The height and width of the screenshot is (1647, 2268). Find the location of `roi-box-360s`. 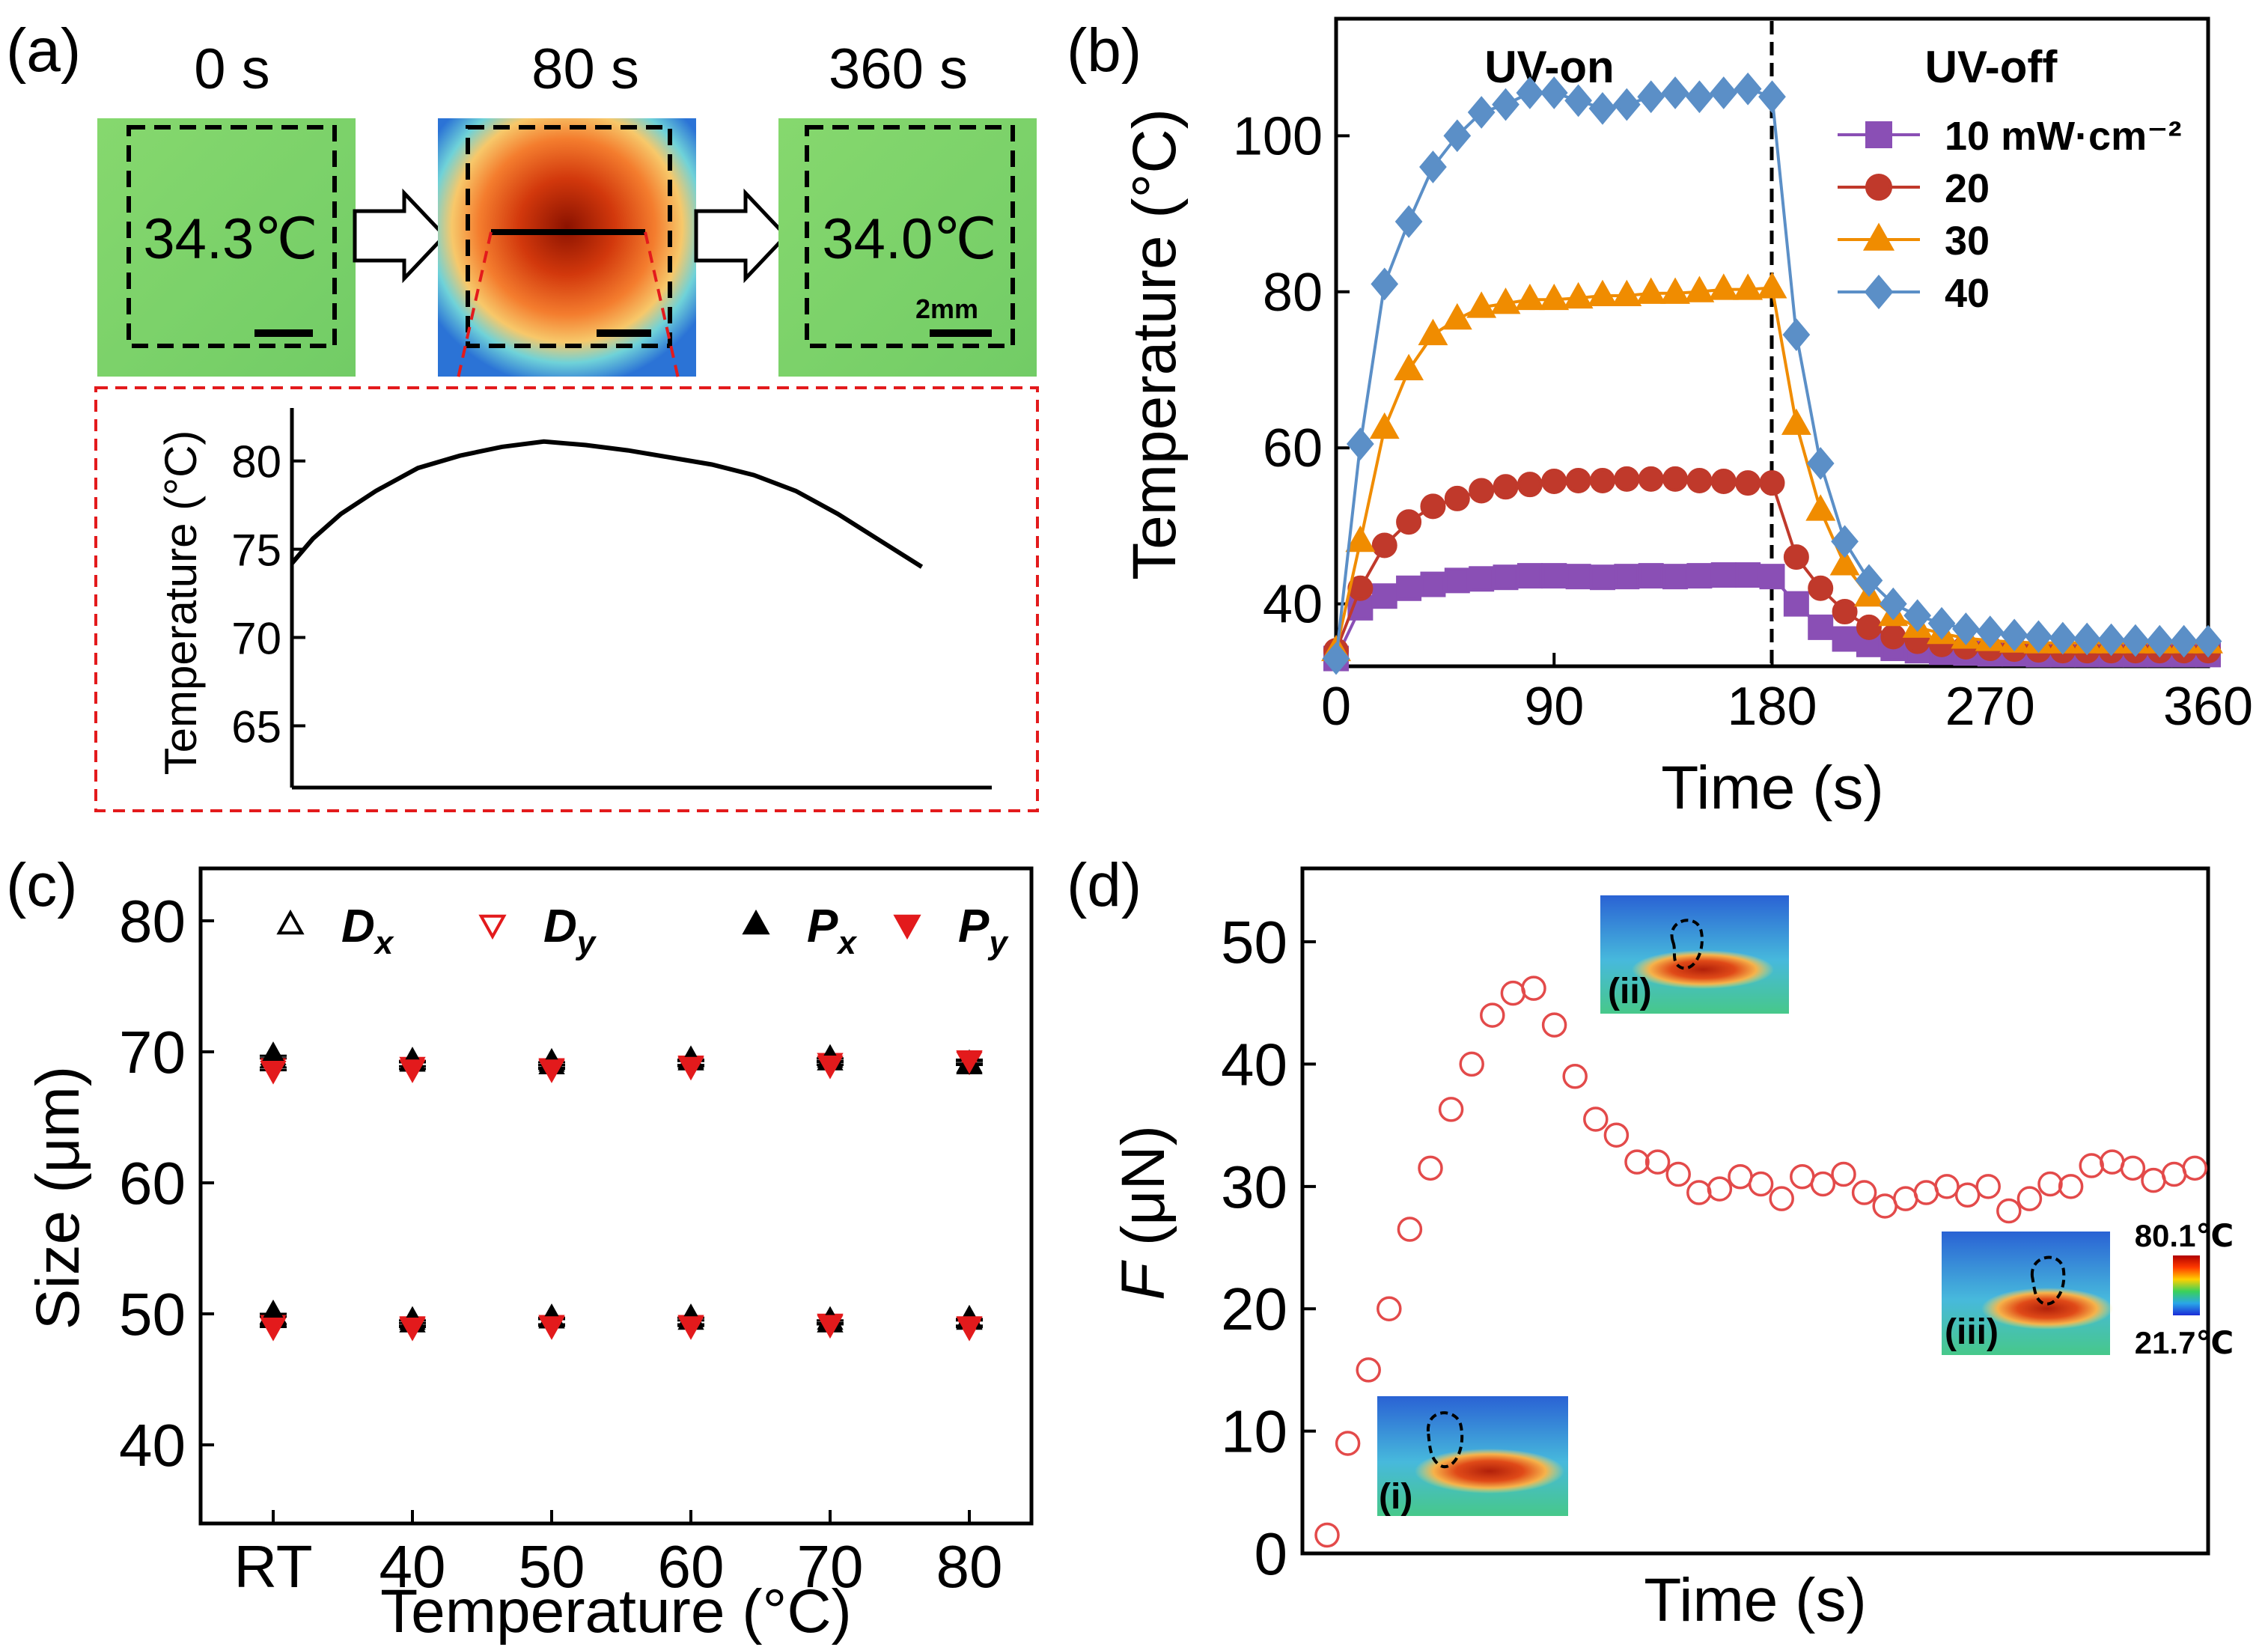

roi-box-360s is located at coordinates (910, 236).